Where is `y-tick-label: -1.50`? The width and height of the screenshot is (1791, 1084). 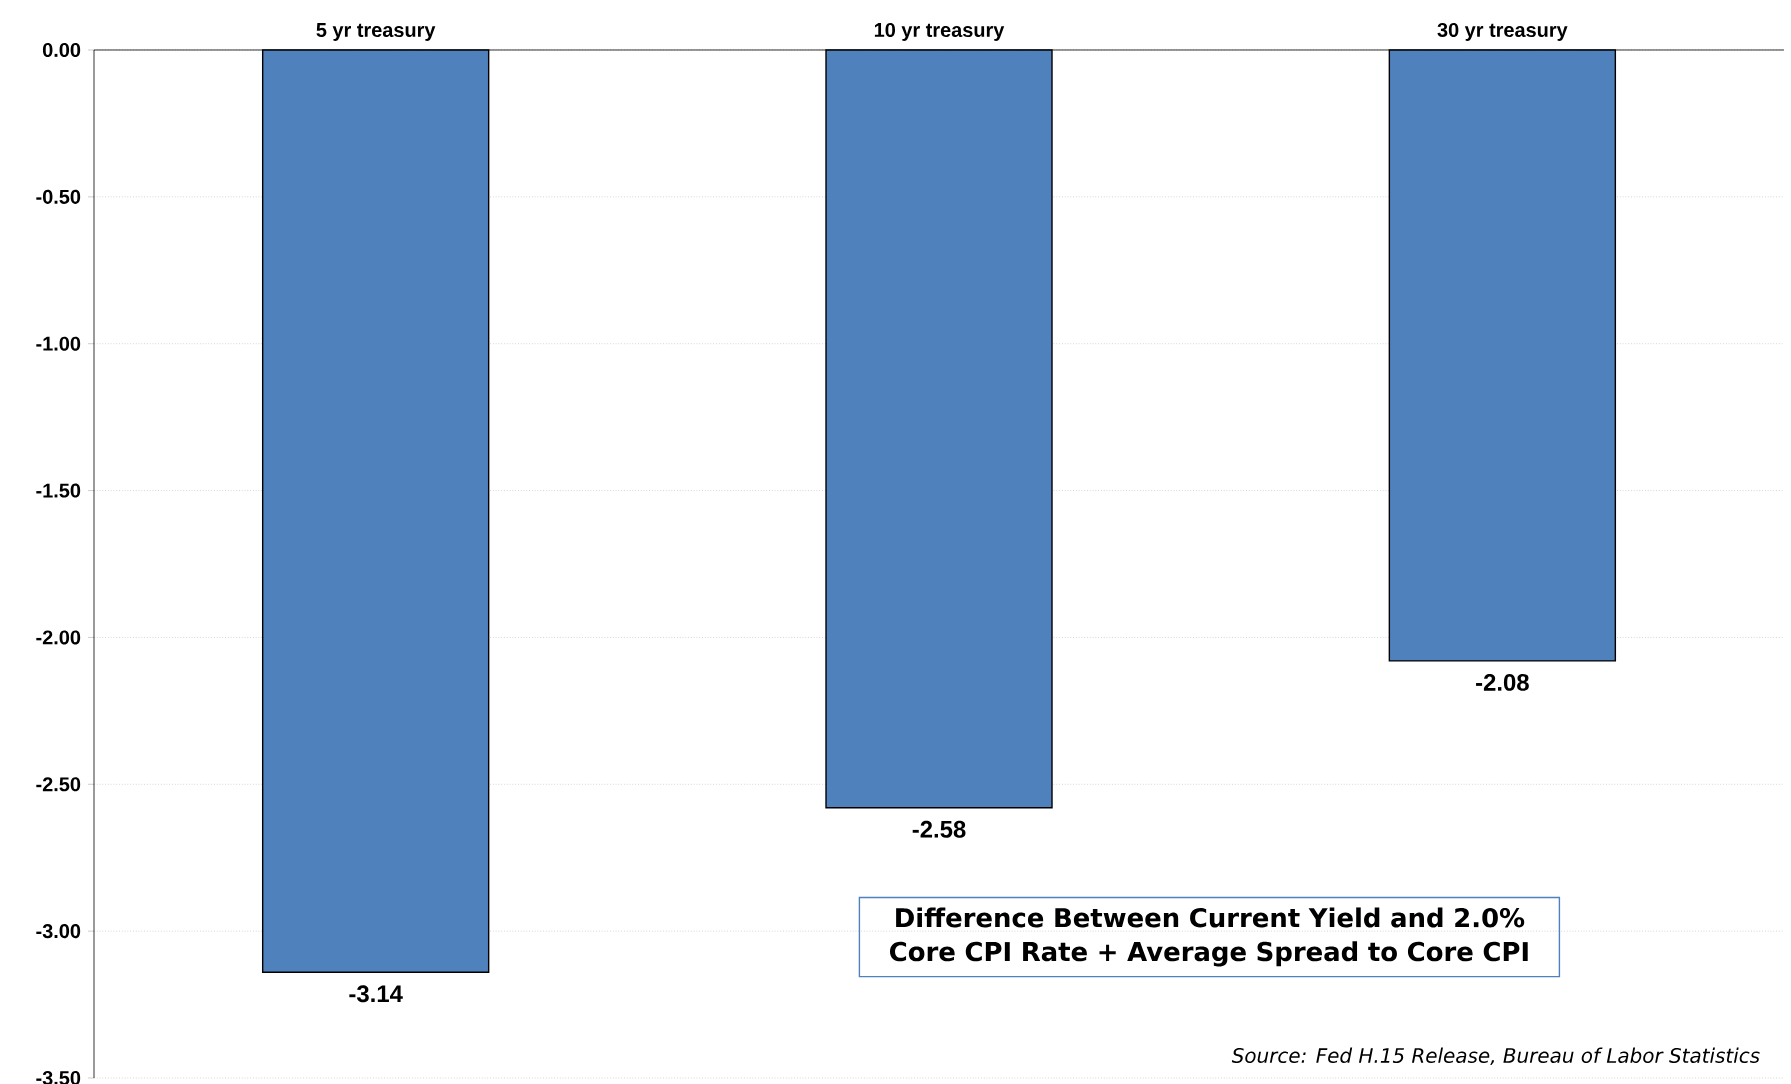 y-tick-label: -1.50 is located at coordinates (58, 490).